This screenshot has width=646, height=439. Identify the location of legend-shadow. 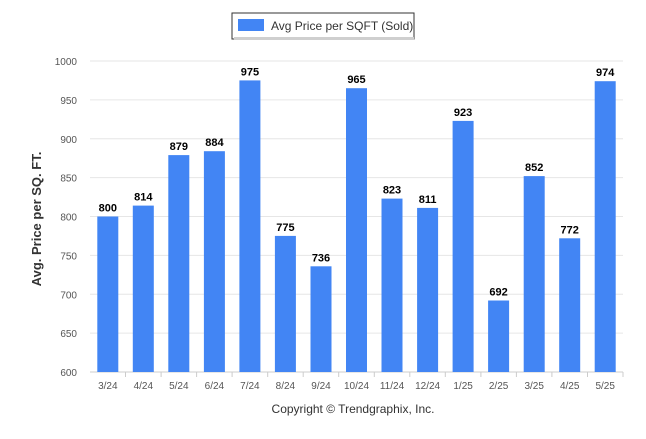
(324, 38).